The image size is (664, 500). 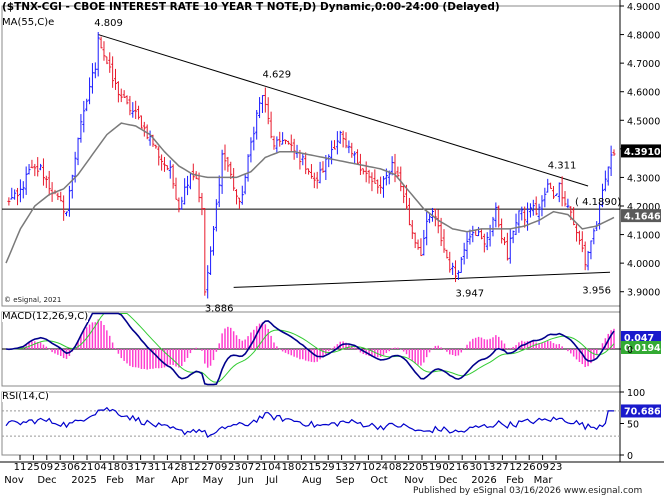 I want to click on rsi-value-badge: 70.686, so click(x=642, y=411).